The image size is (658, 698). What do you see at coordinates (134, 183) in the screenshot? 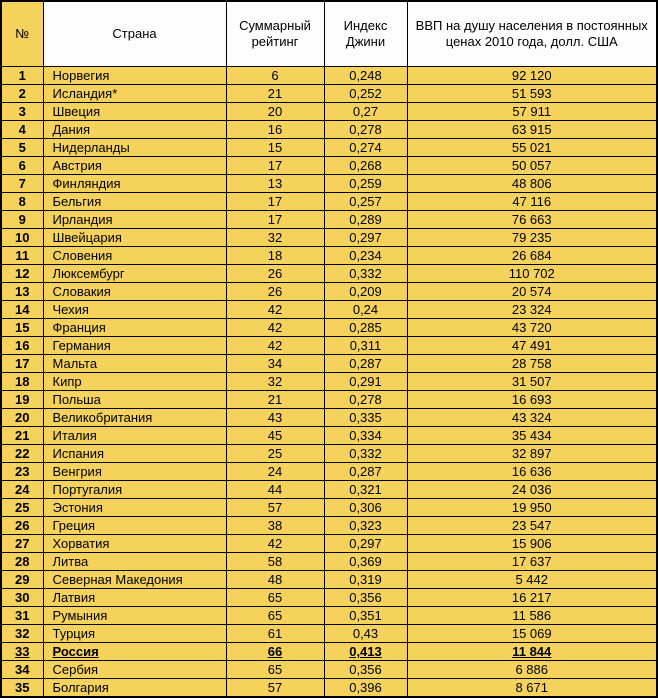
I see `cell-country: Финляндия` at bounding box center [134, 183].